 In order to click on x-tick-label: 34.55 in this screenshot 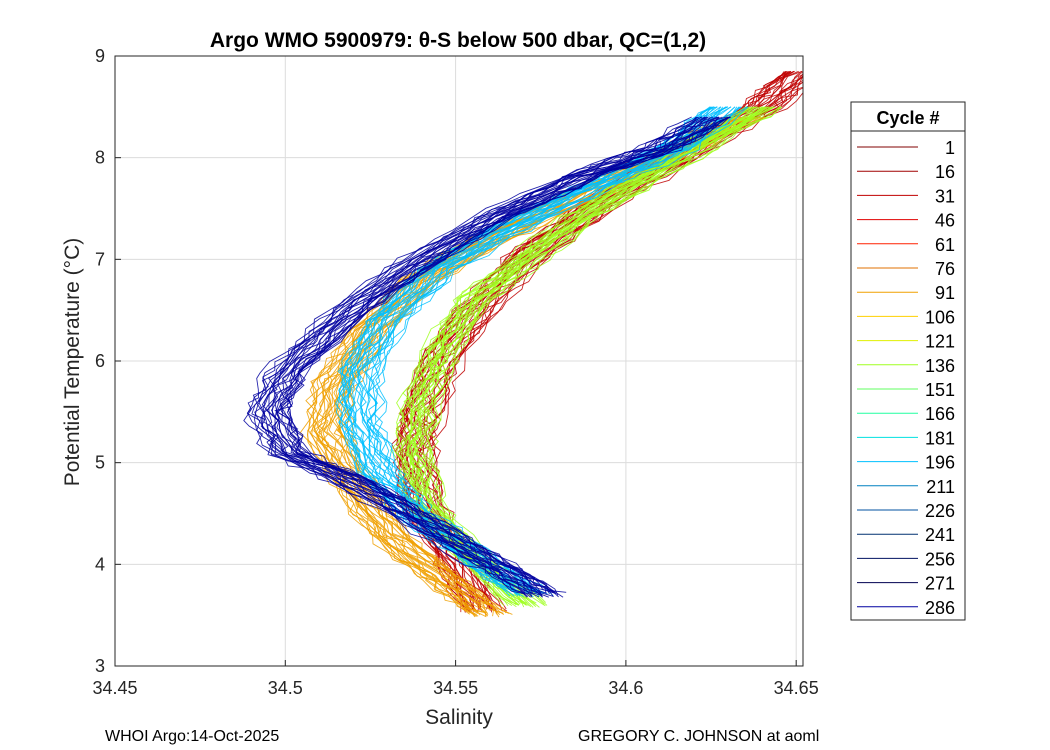, I will do `click(455, 688)`.